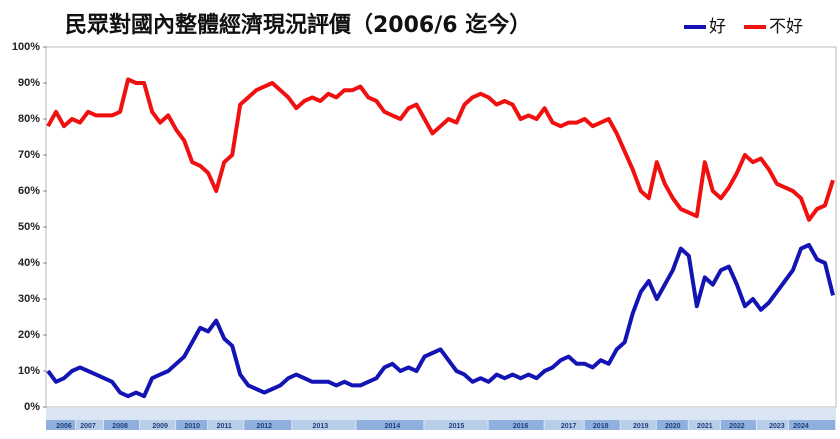  Describe the element at coordinates (786, 27) in the screenshot. I see `legend-label: 不好` at that location.